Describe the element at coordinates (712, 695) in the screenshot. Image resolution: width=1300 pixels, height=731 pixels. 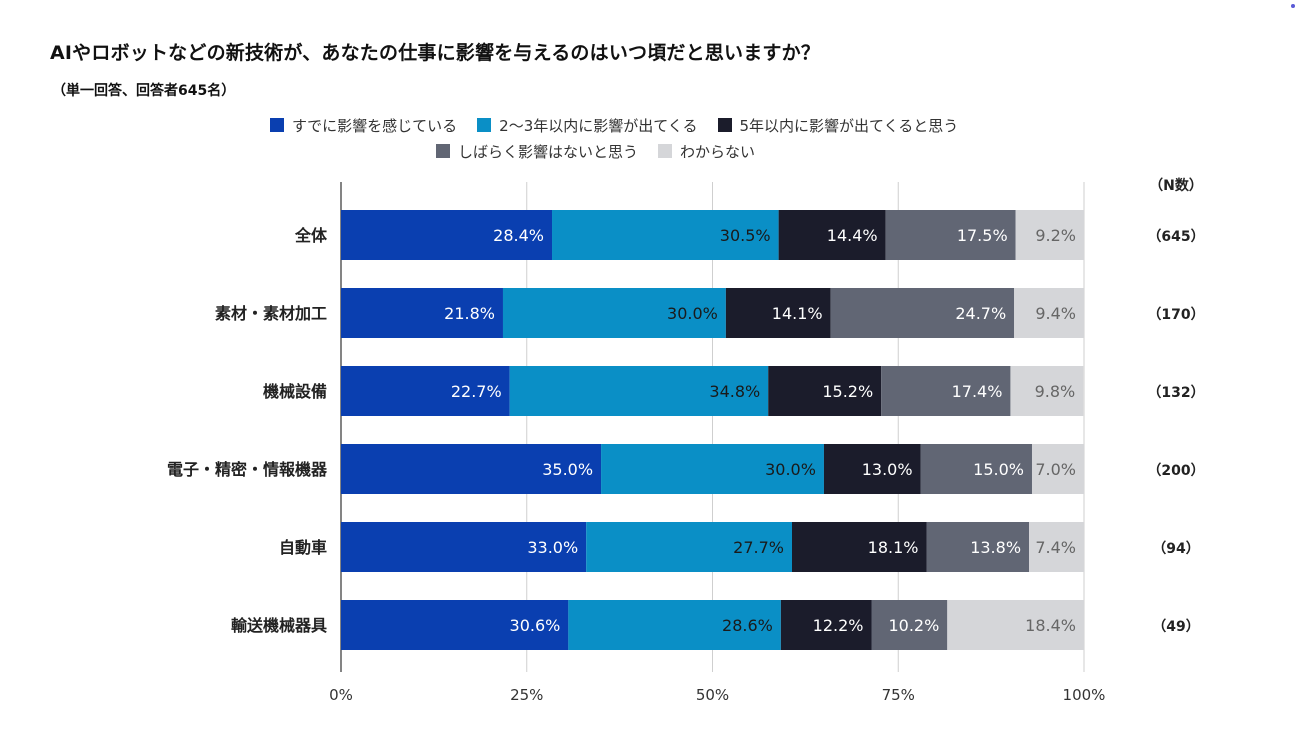
I see `x-tick-label: 50%` at that location.